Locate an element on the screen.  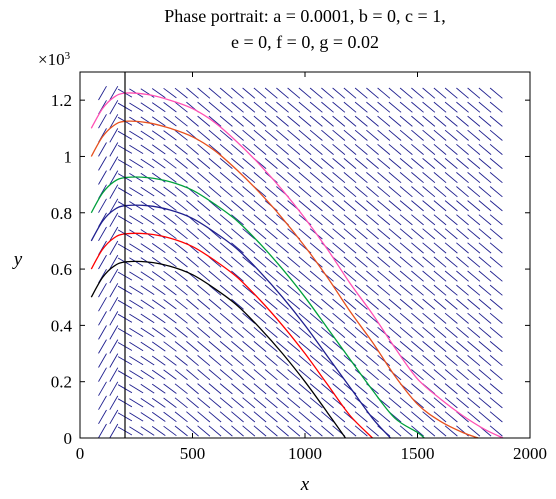
y-axis-label: y is located at coordinates (17, 259).